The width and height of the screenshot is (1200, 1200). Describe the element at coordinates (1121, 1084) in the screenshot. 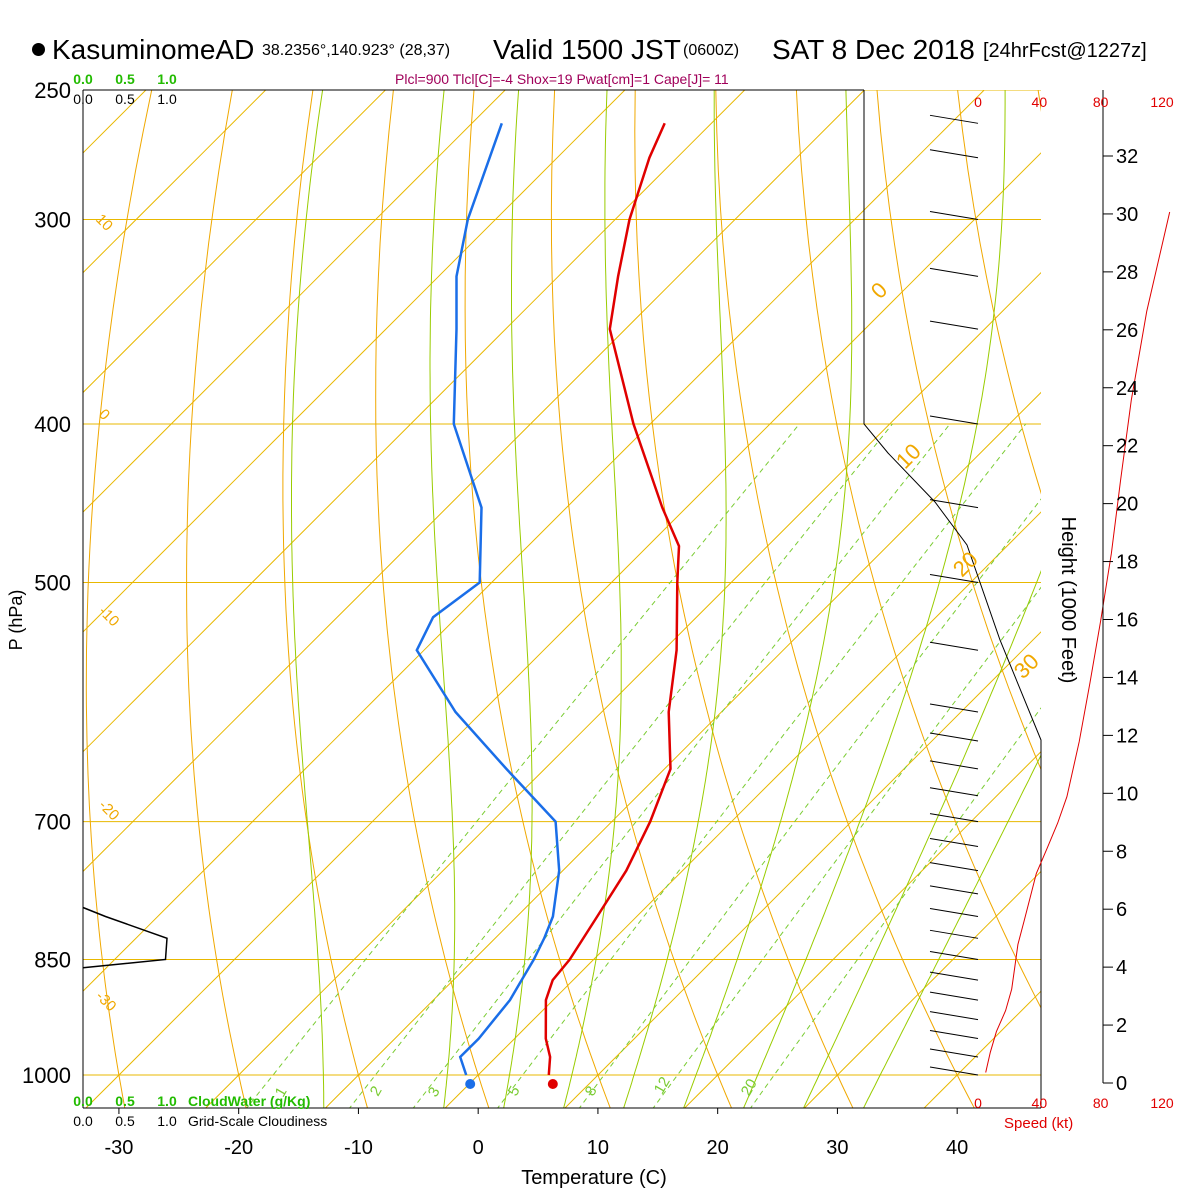

I see `height-tick-label: 0` at that location.